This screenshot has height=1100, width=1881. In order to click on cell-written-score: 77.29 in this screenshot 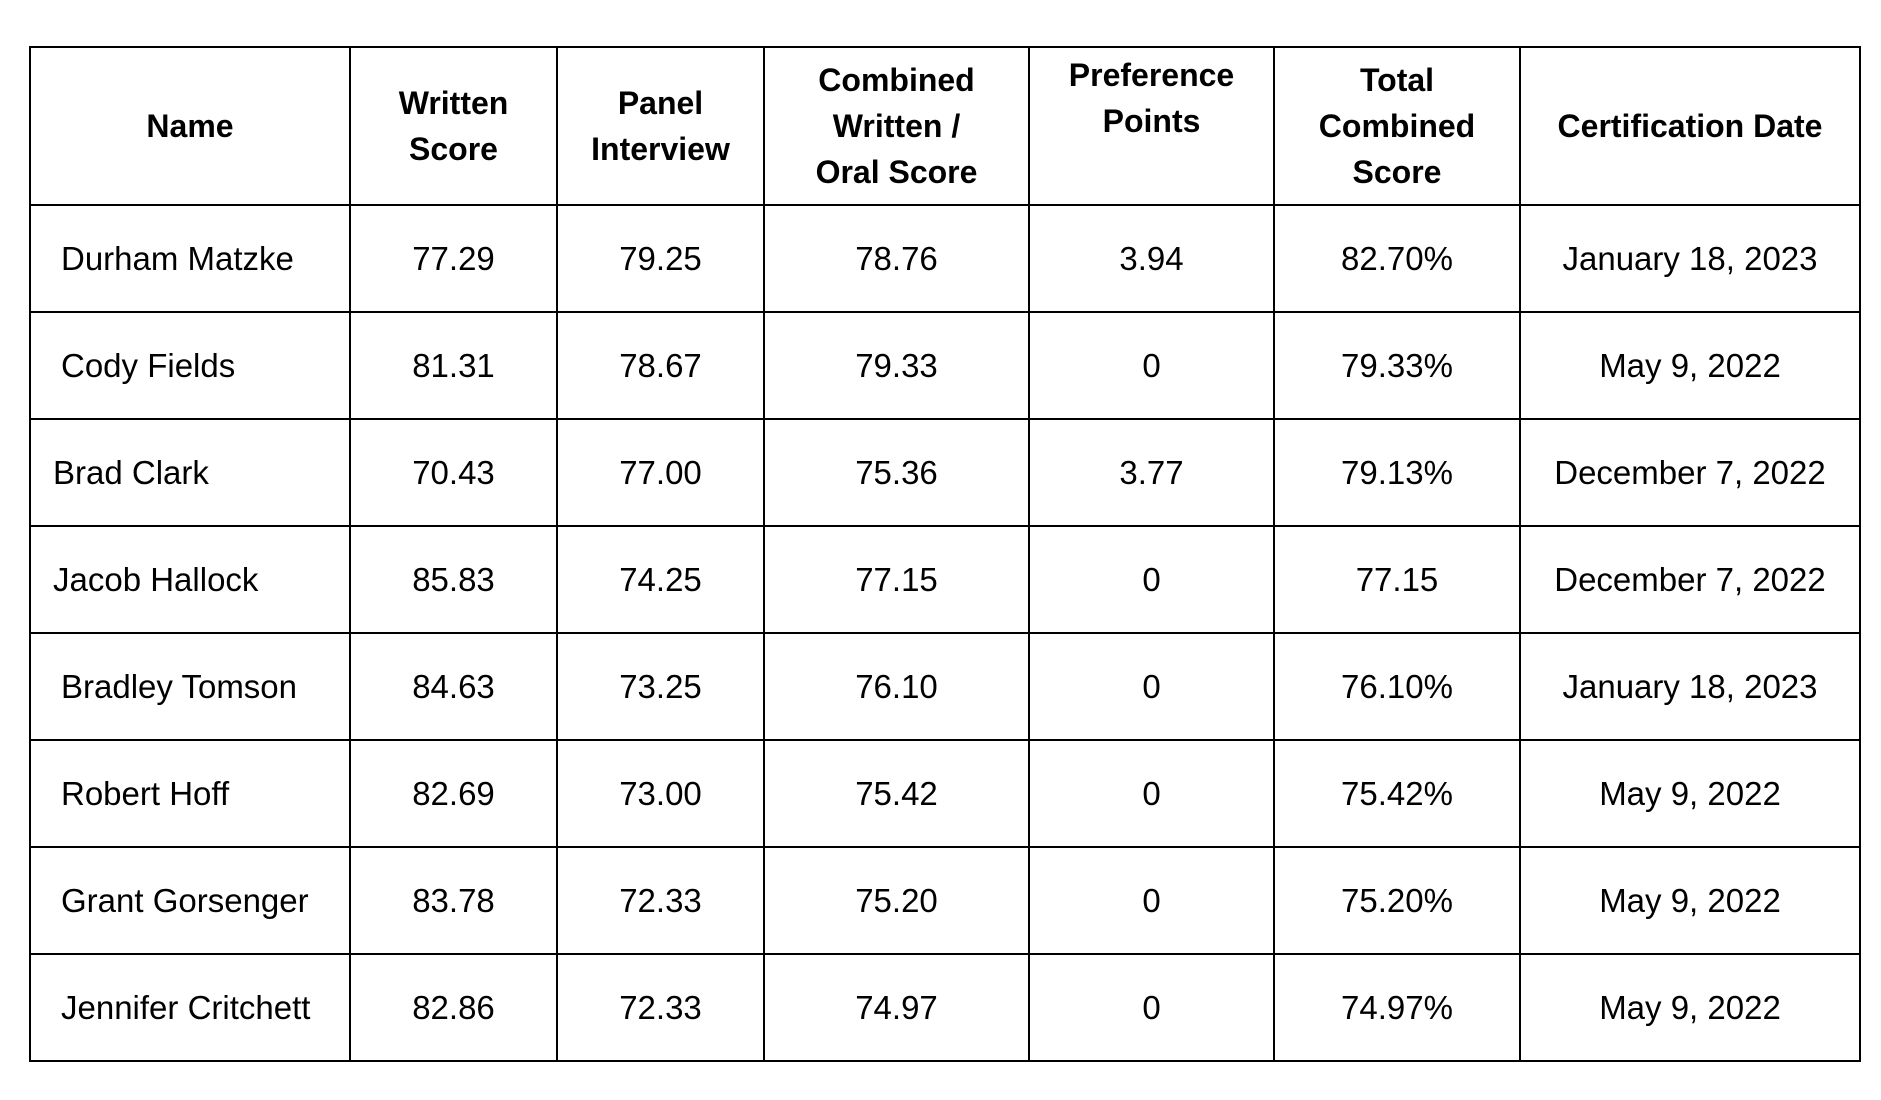, I will do `click(453, 258)`.